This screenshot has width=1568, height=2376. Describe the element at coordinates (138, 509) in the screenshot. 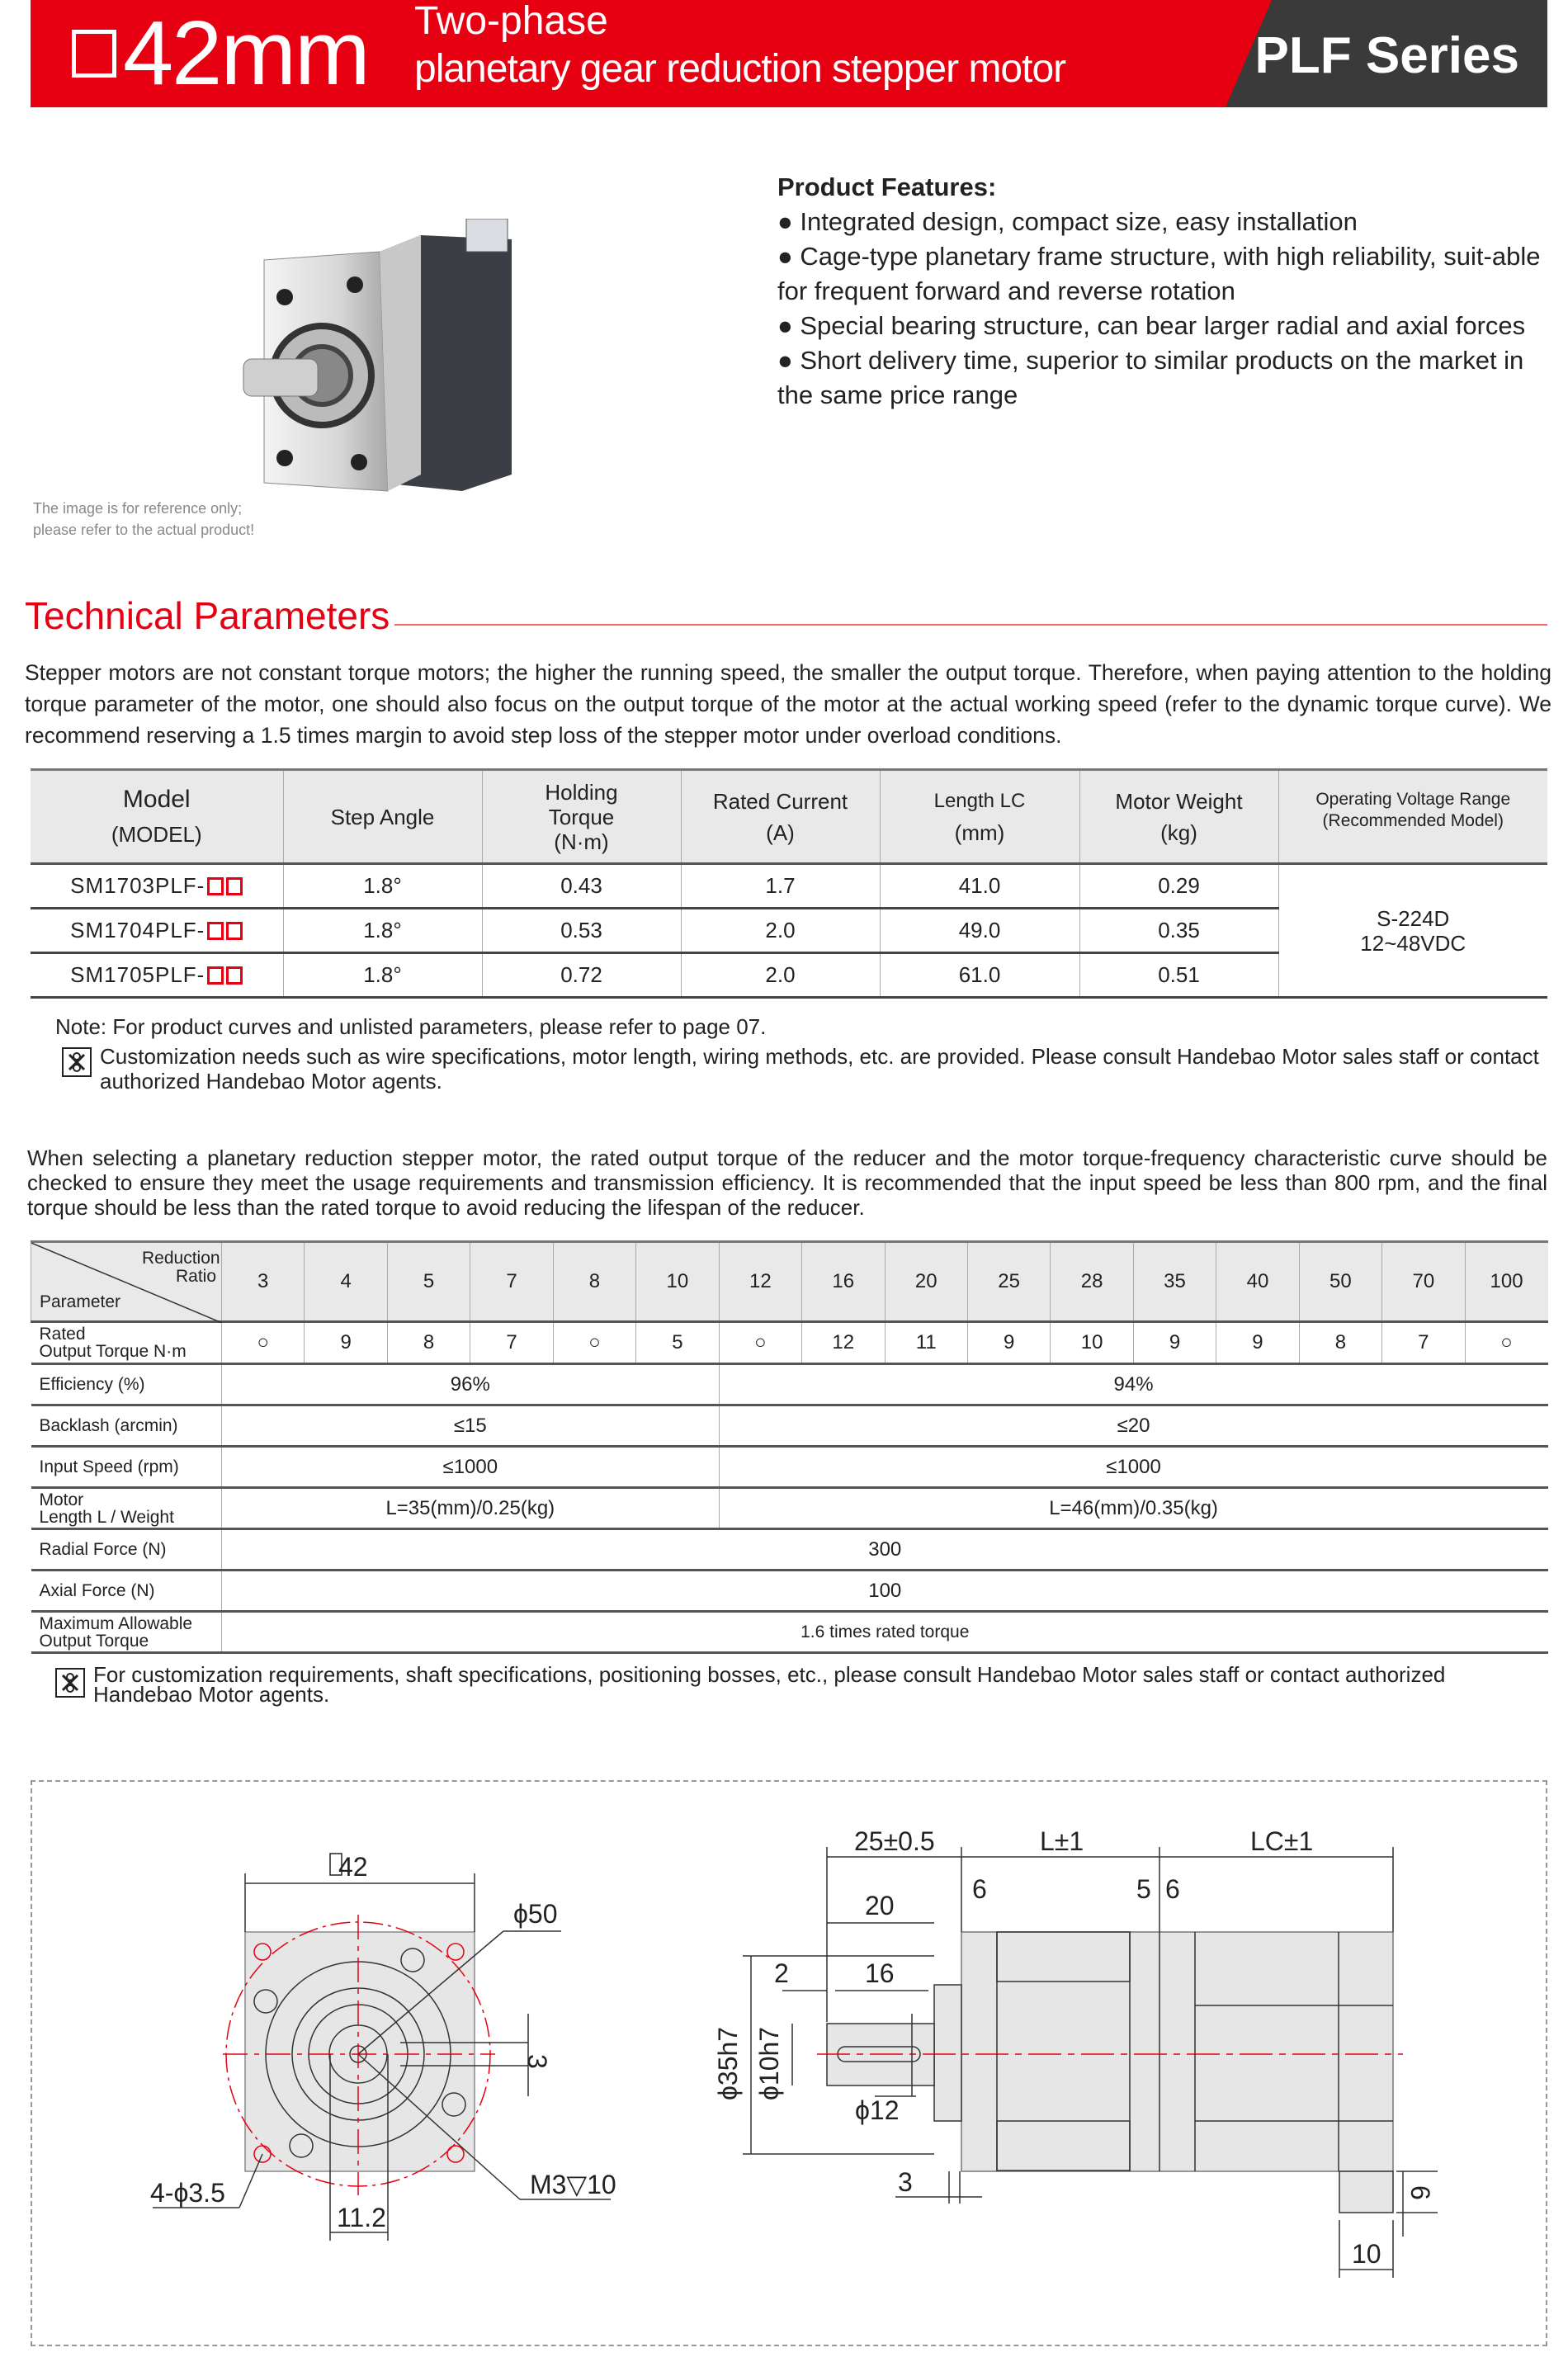

I see `disclaimer-line-1: The image is for reference only;` at that location.